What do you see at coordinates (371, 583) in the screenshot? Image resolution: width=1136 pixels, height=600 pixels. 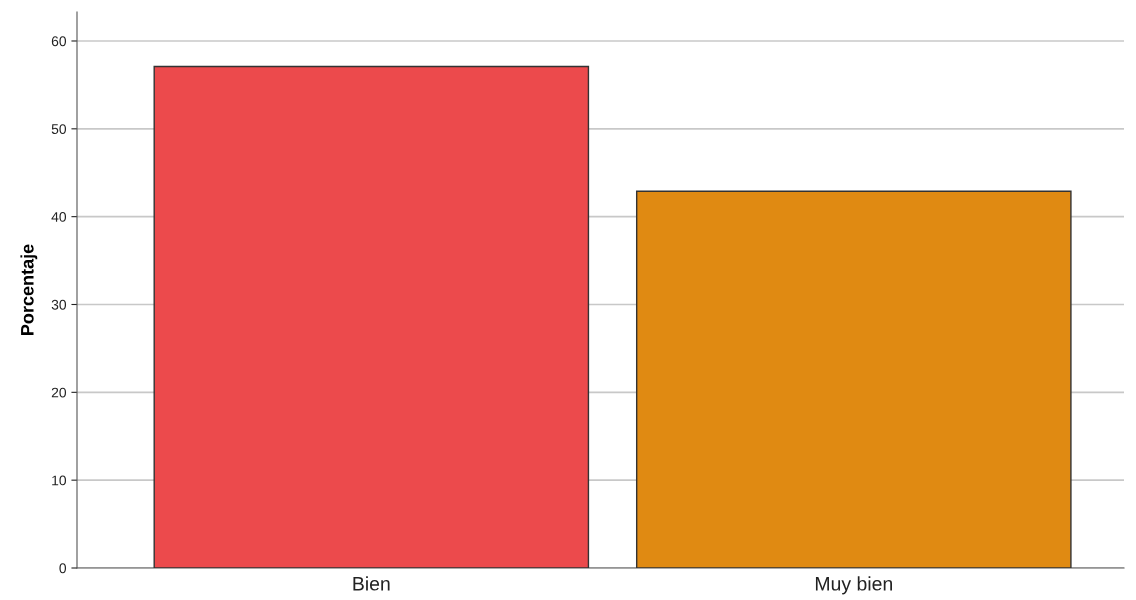 I see `x-tick-label: Bien` at bounding box center [371, 583].